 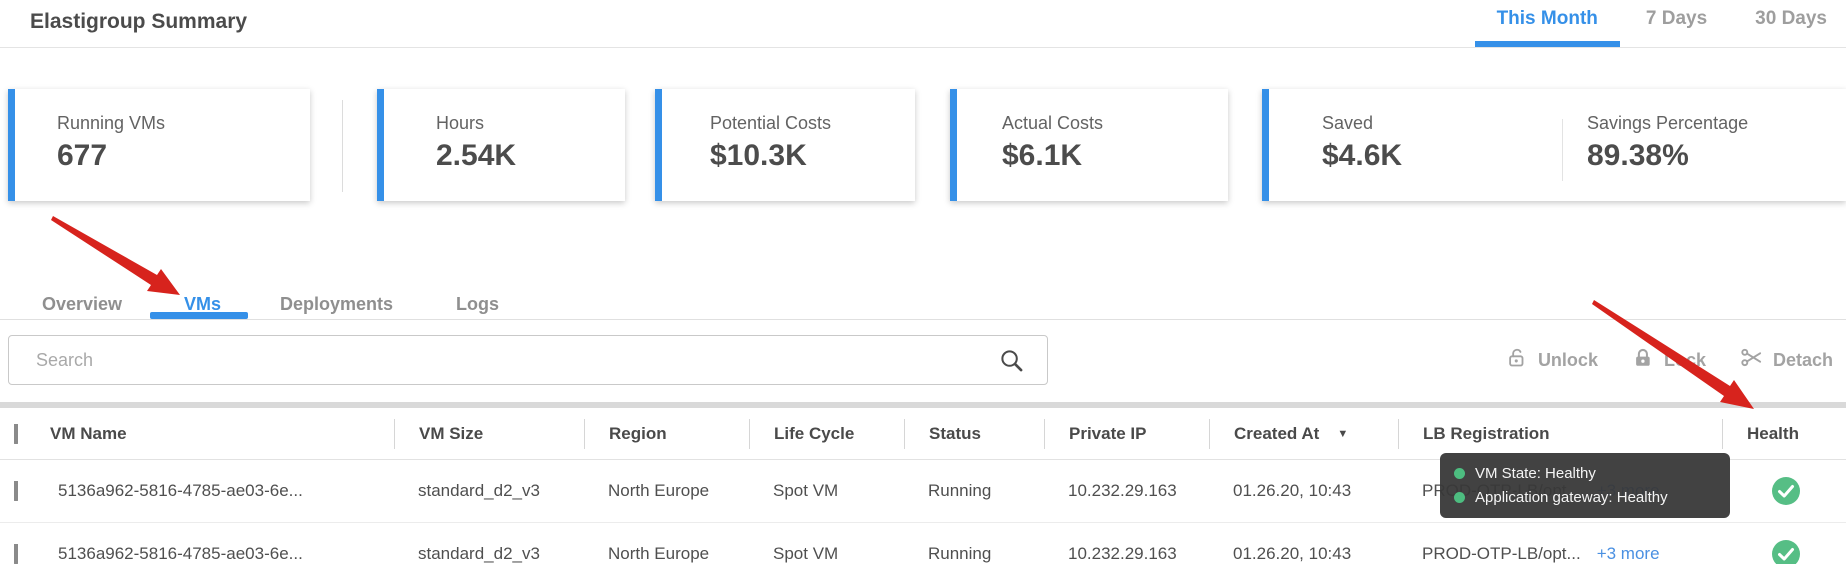 What do you see at coordinates (1011, 360) in the screenshot?
I see `search-icon` at bounding box center [1011, 360].